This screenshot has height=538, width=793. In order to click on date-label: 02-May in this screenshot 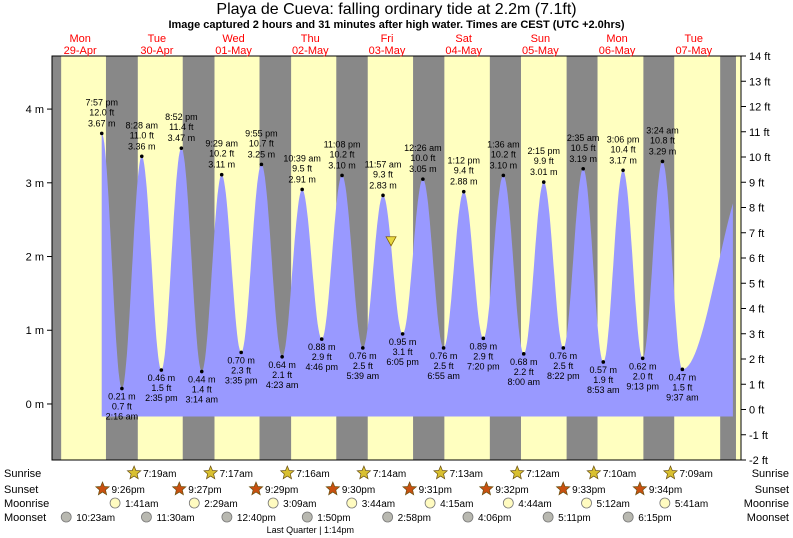, I will do `click(310, 51)`.